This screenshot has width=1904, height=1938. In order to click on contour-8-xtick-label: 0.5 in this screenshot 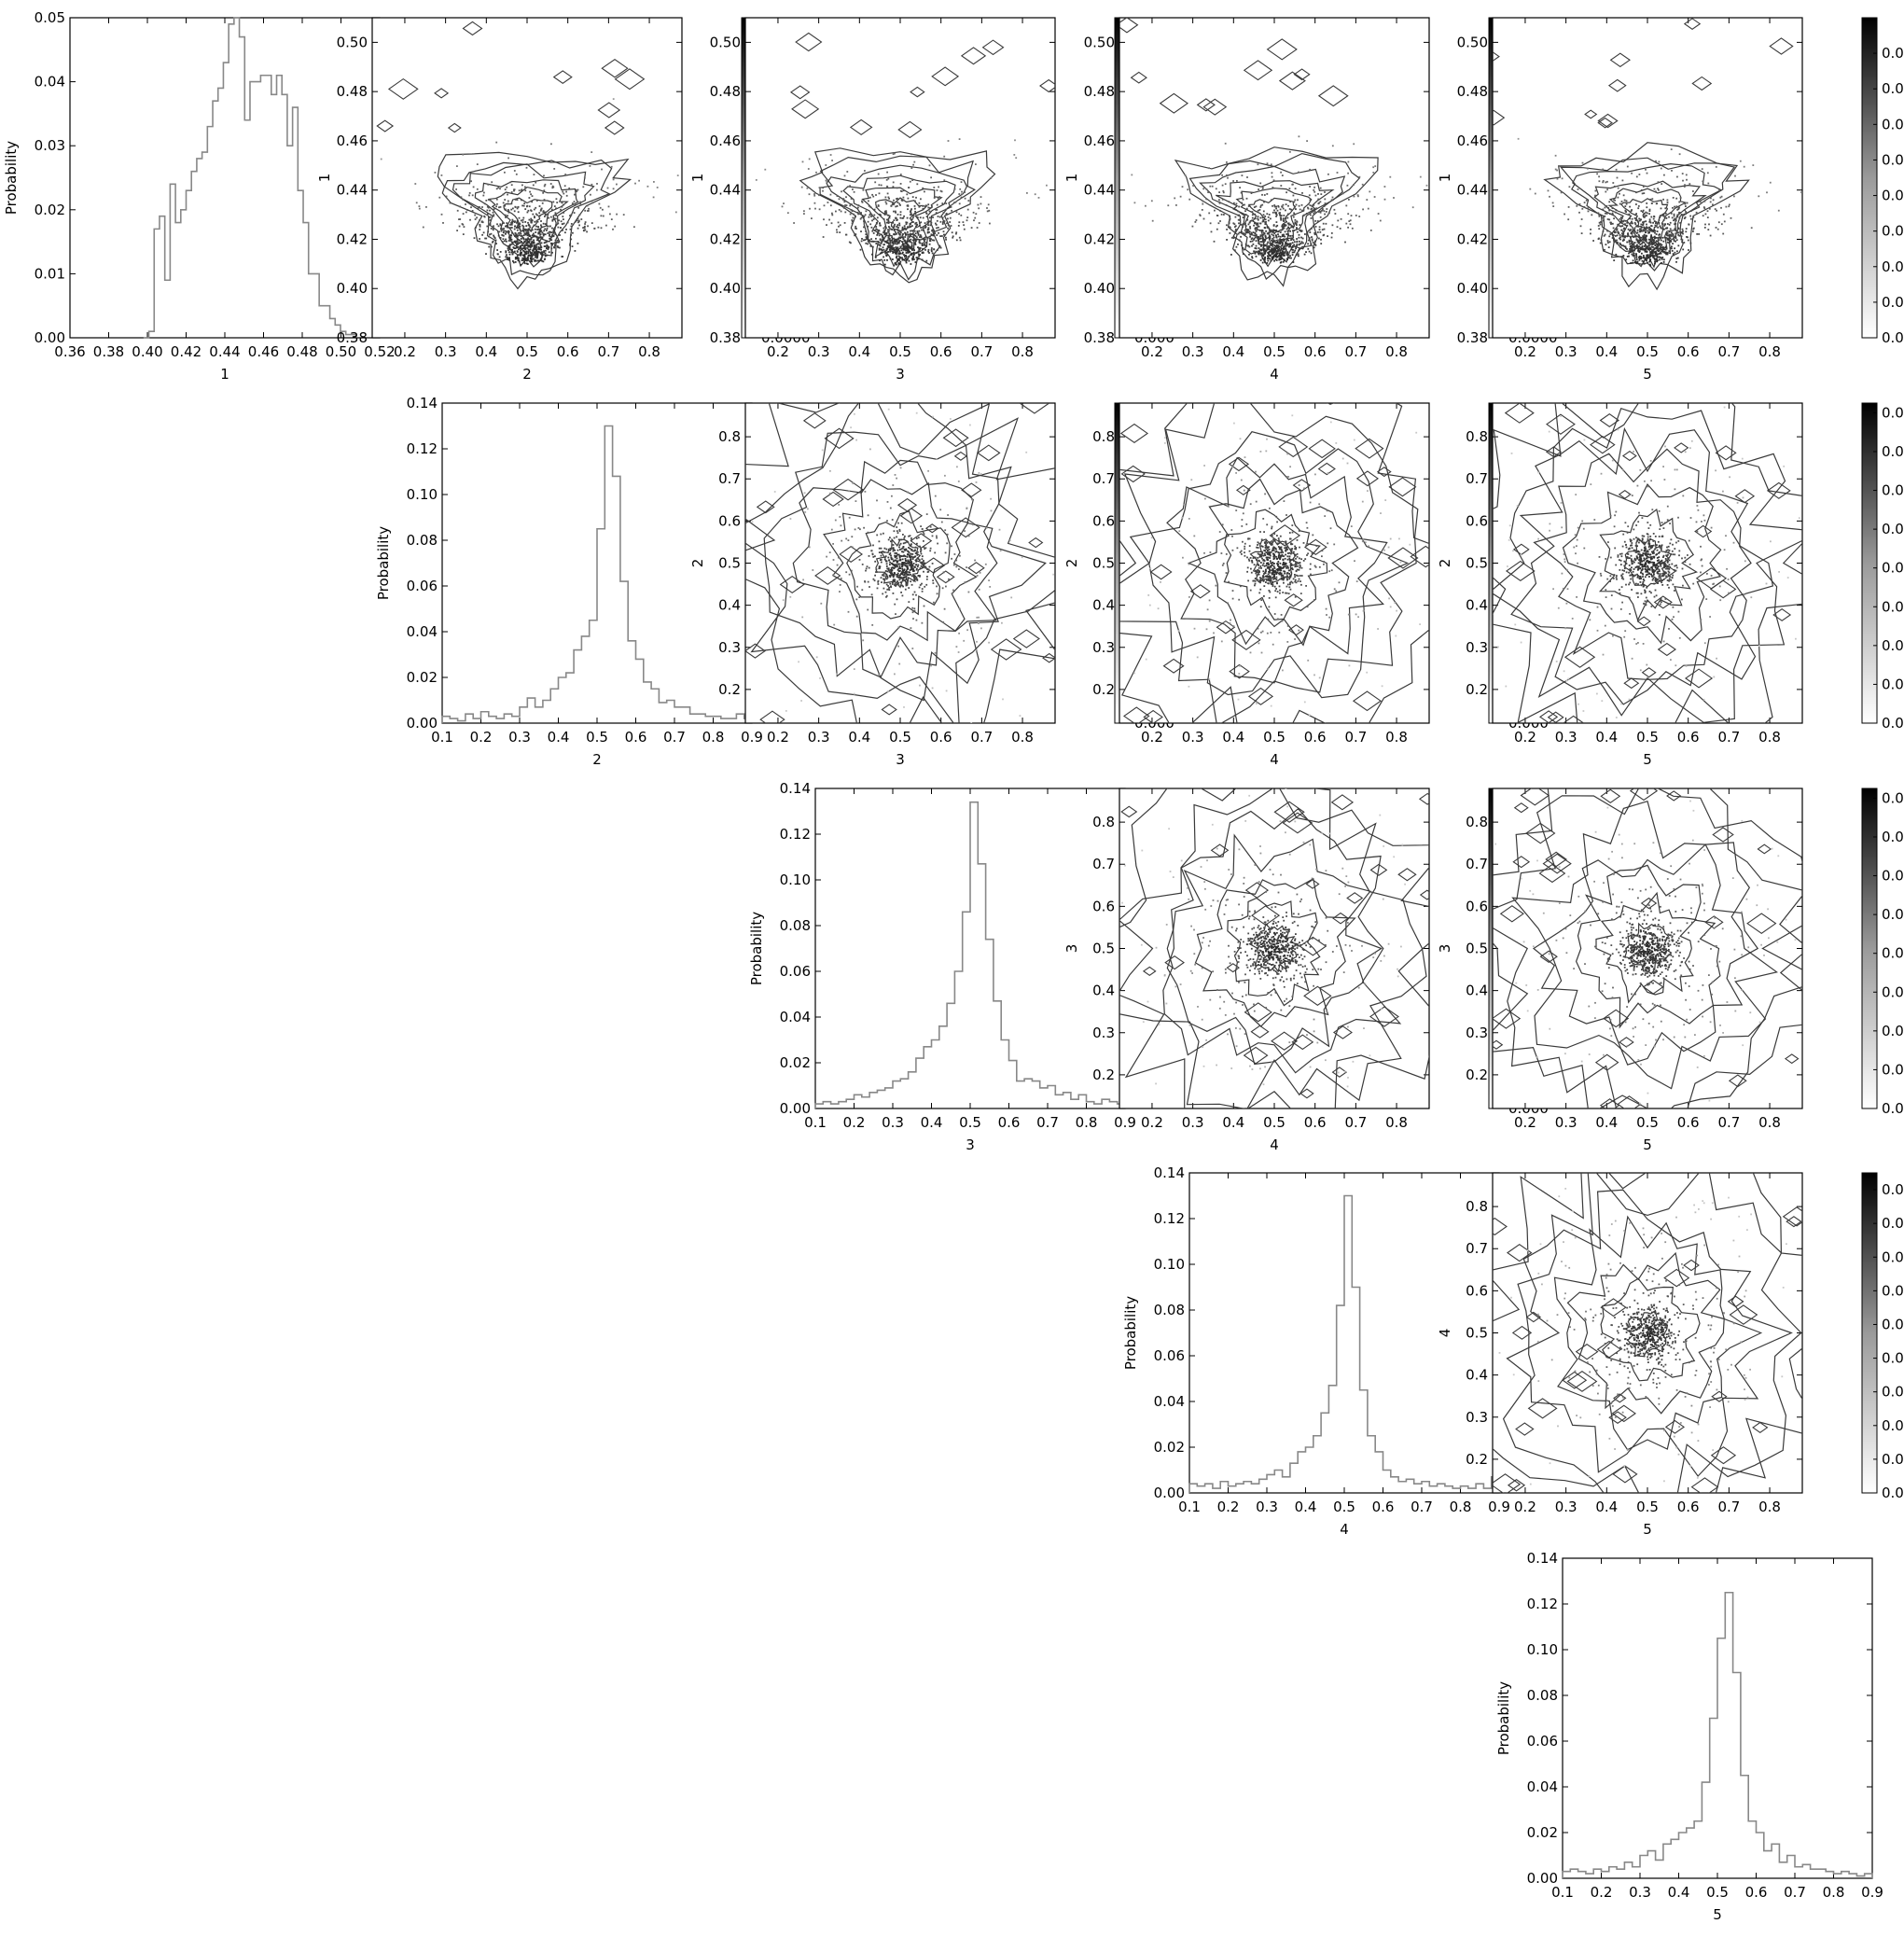, I will do `click(1647, 351)`.